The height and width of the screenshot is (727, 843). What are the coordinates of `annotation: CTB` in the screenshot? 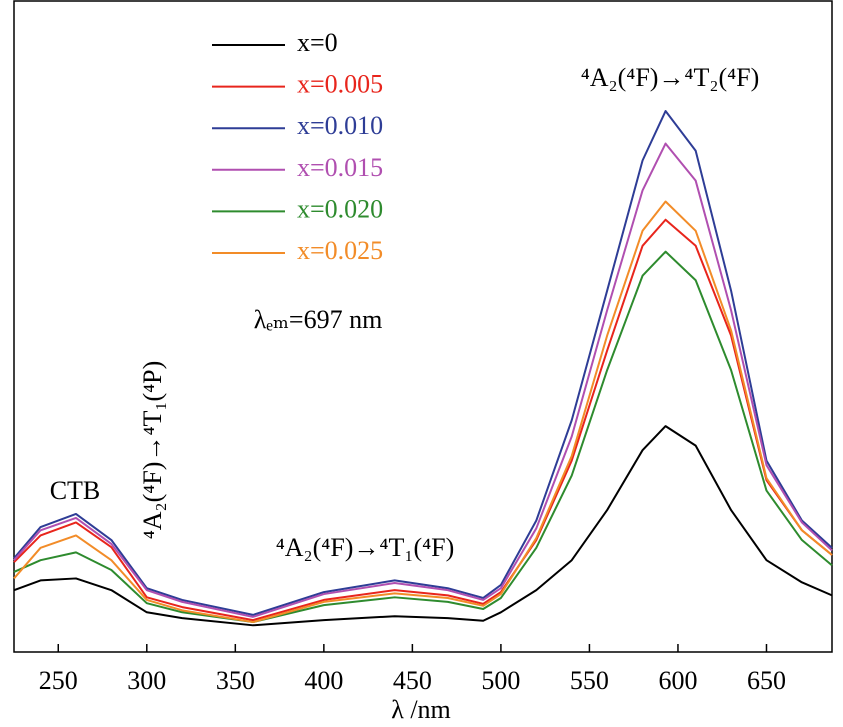 It's located at (75, 490).